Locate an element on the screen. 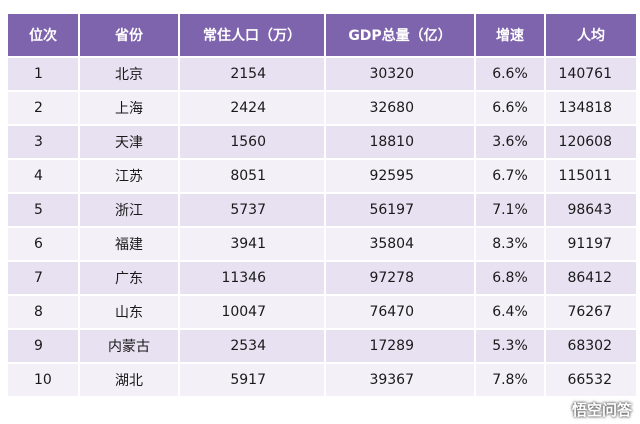 This screenshot has height=424, width=640. rank-cell: 3 is located at coordinates (43, 142).